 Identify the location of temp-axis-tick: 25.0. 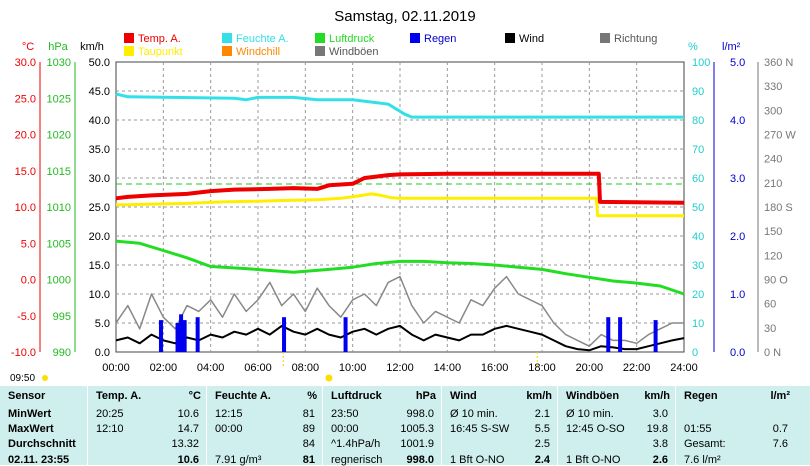
(25, 99).